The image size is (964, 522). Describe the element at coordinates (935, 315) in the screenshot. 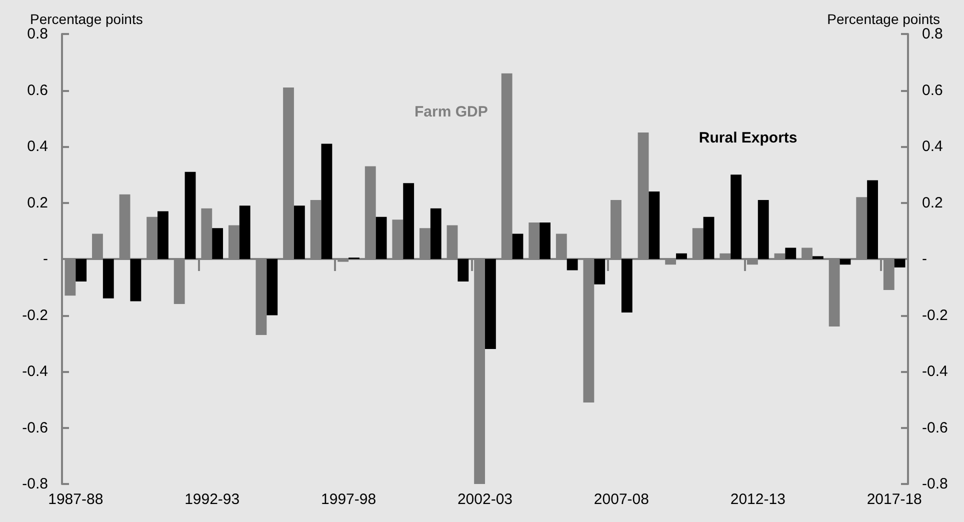

I see `y2-tick-label: -0.2` at that location.